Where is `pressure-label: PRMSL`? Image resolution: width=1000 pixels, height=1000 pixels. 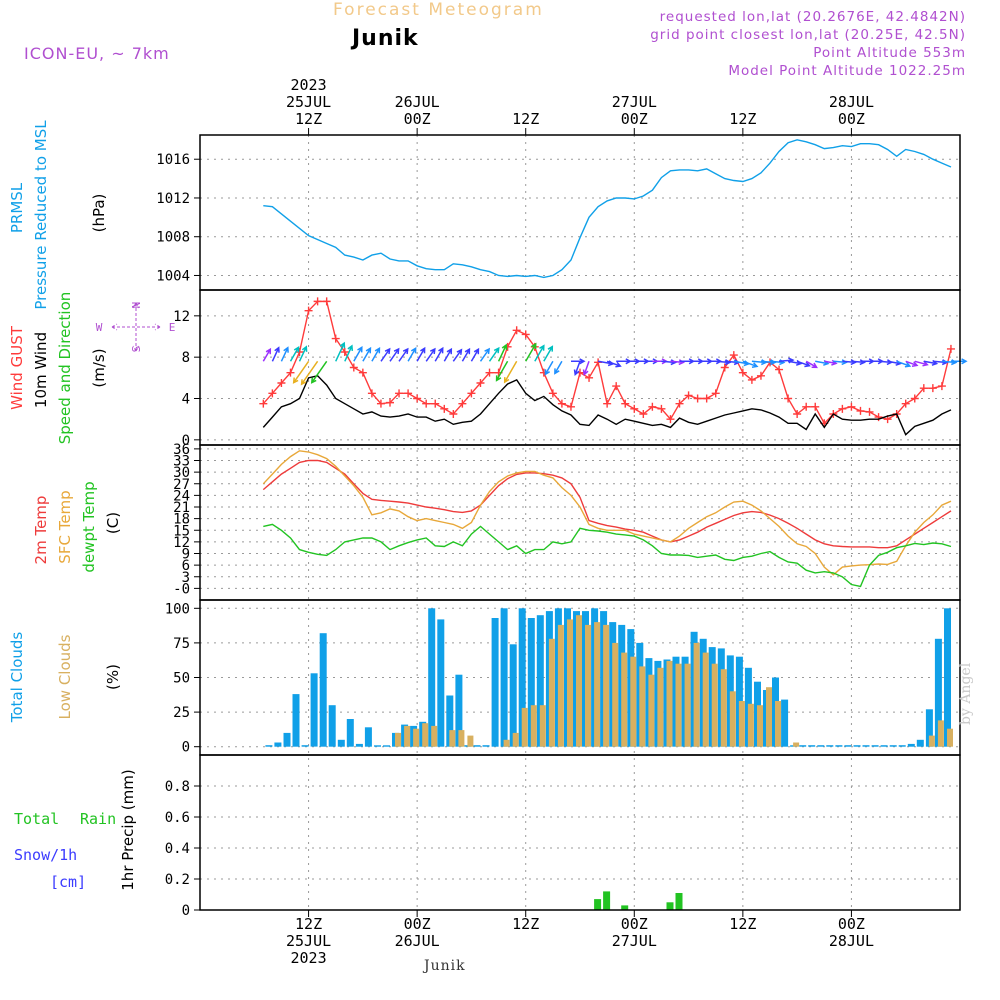 pressure-label: PRMSL is located at coordinates (17, 207).